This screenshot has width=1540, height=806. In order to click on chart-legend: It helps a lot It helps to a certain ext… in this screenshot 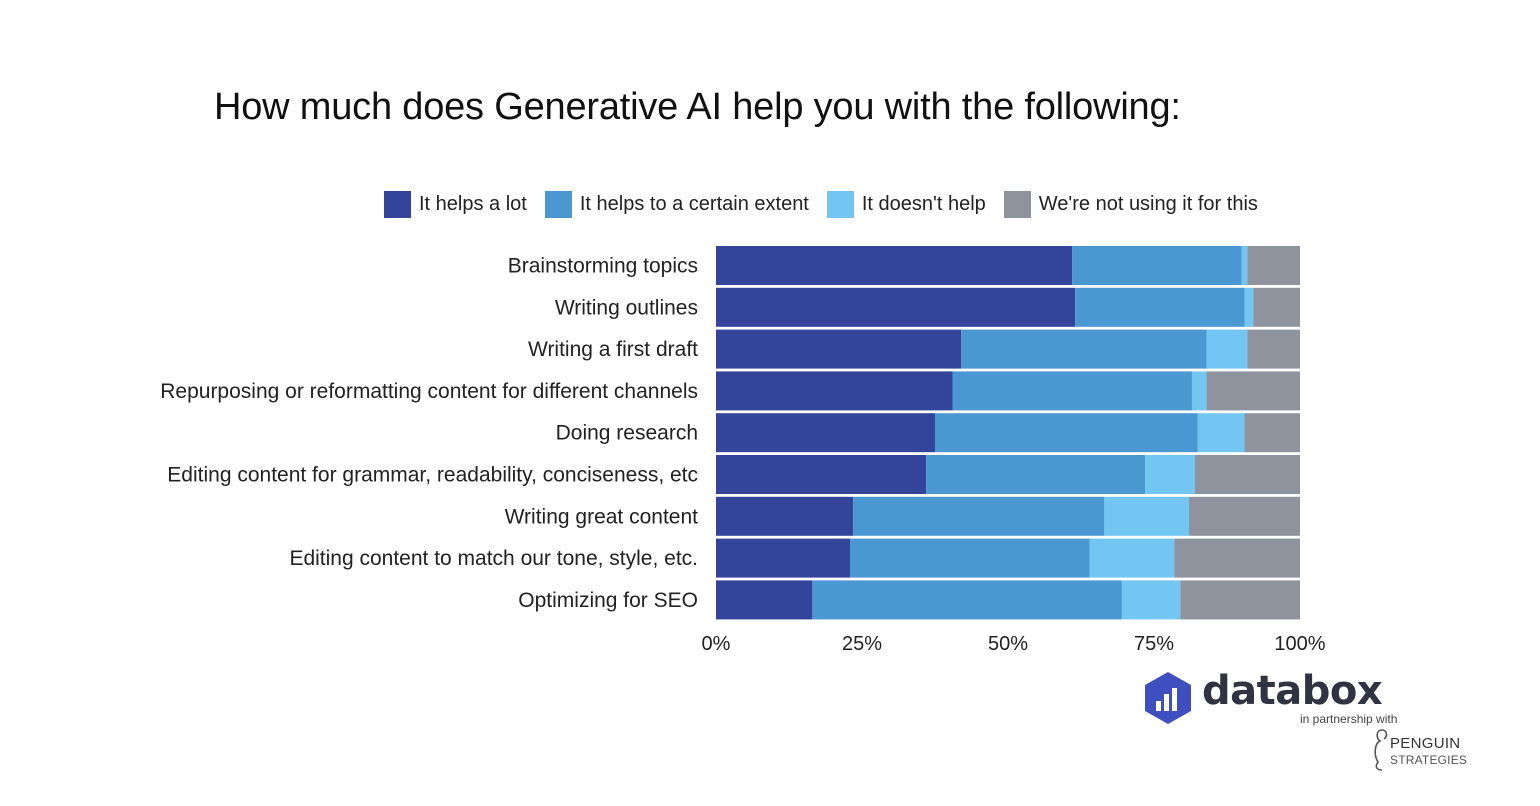, I will do `click(830, 204)`.